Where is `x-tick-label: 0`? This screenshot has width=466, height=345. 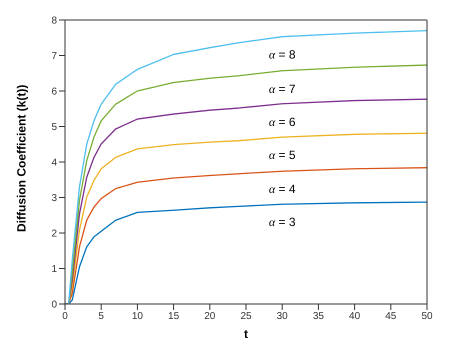 x-tick-label: 0 is located at coordinates (65, 316).